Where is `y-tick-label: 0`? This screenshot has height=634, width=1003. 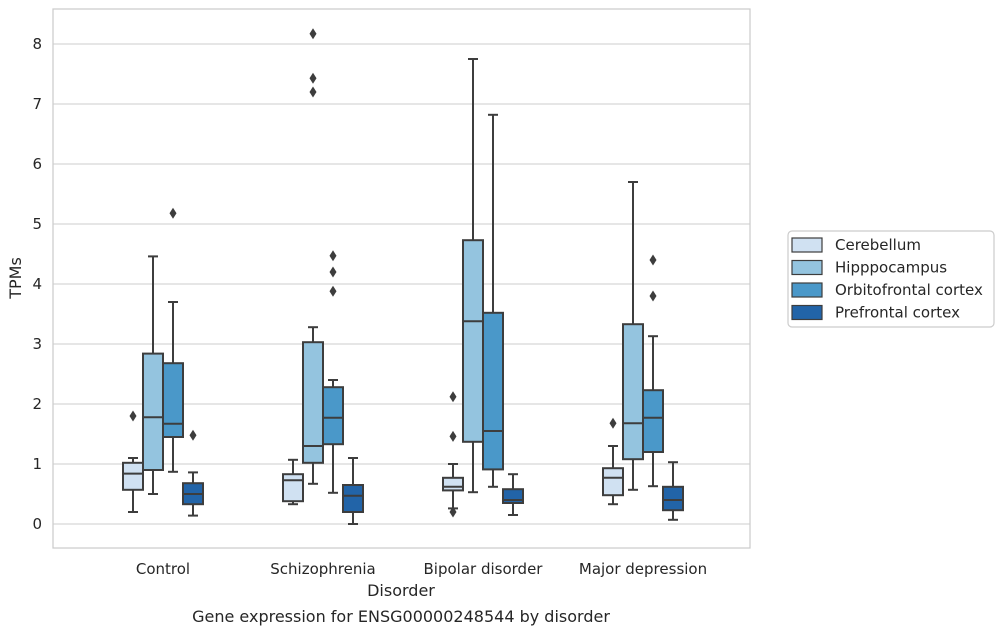
y-tick-label: 0 is located at coordinates (37, 524).